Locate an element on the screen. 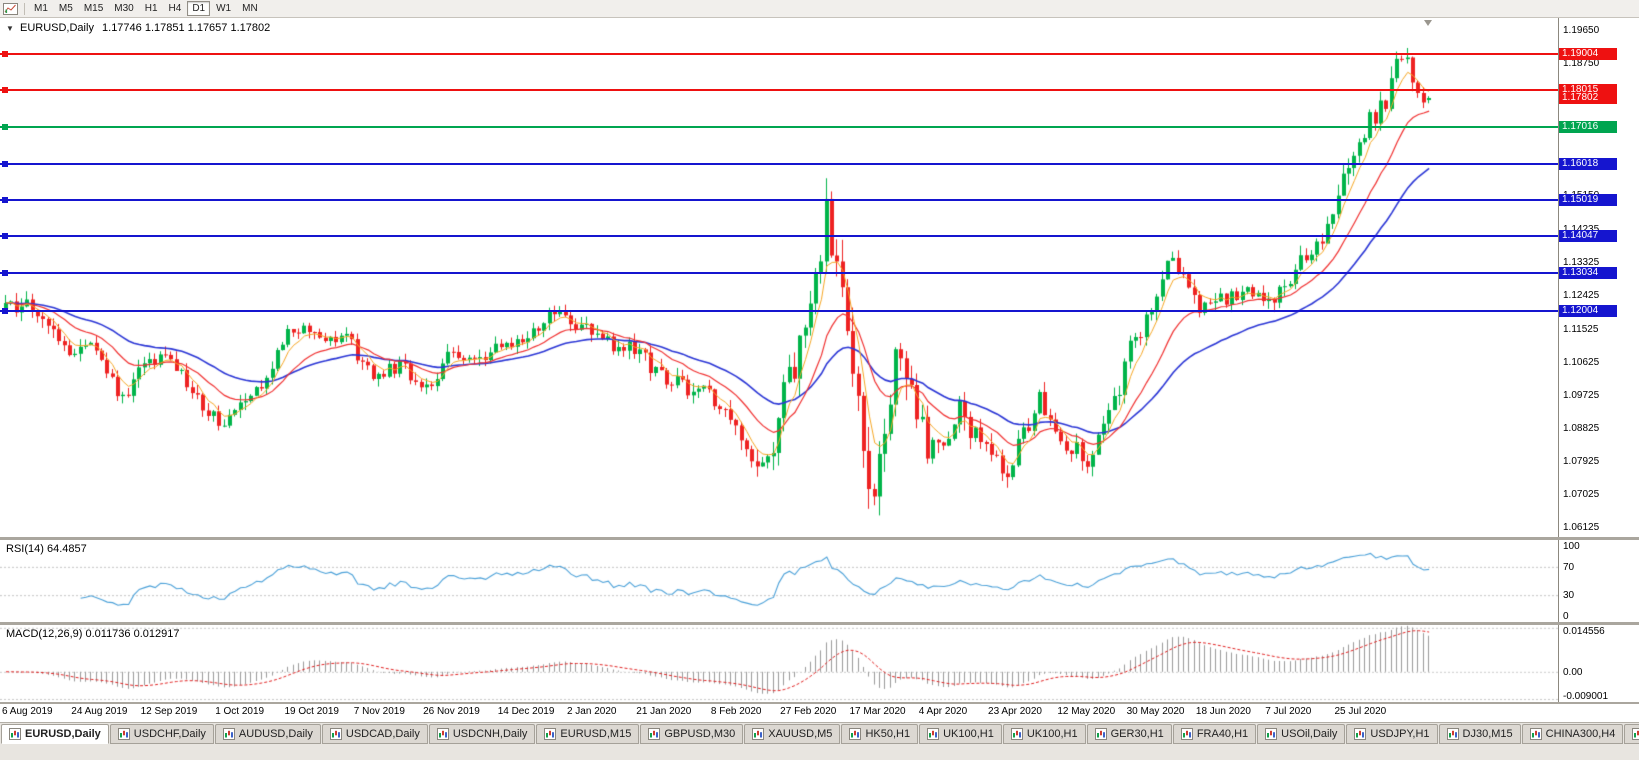  timeframe-button-w1: W1 is located at coordinates (223, 8).